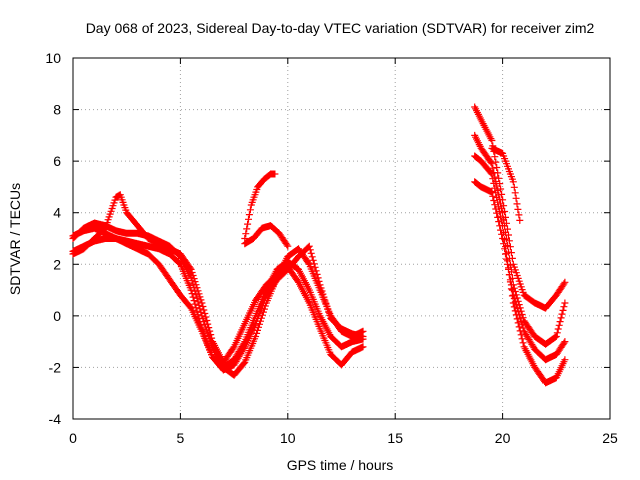 This screenshot has height=480, width=640. I want to click on x-tick-label: 5, so click(181, 438).